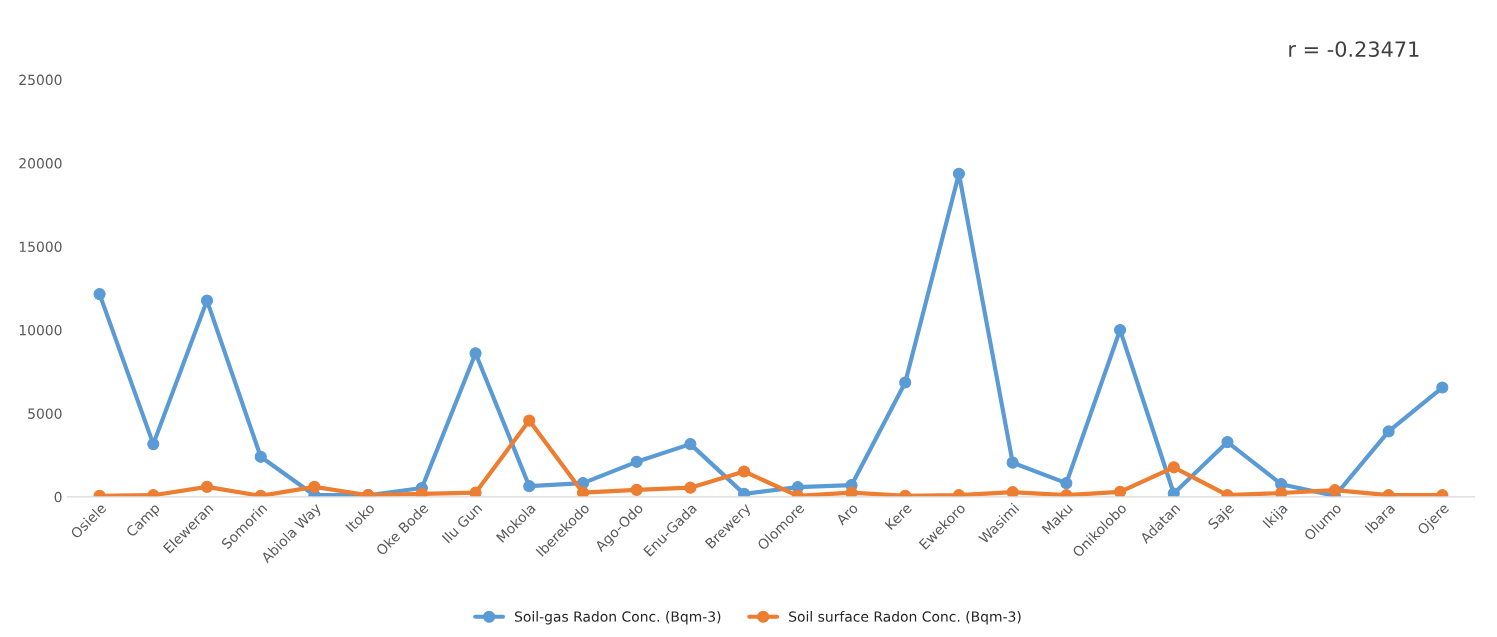  Describe the element at coordinates (462, 523) in the screenshot. I see `x-tick-label: Ilu Gun` at that location.